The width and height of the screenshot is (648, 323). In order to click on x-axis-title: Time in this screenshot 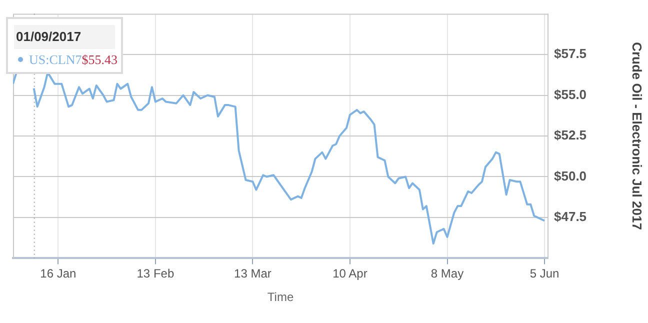, I will do `click(280, 297)`.